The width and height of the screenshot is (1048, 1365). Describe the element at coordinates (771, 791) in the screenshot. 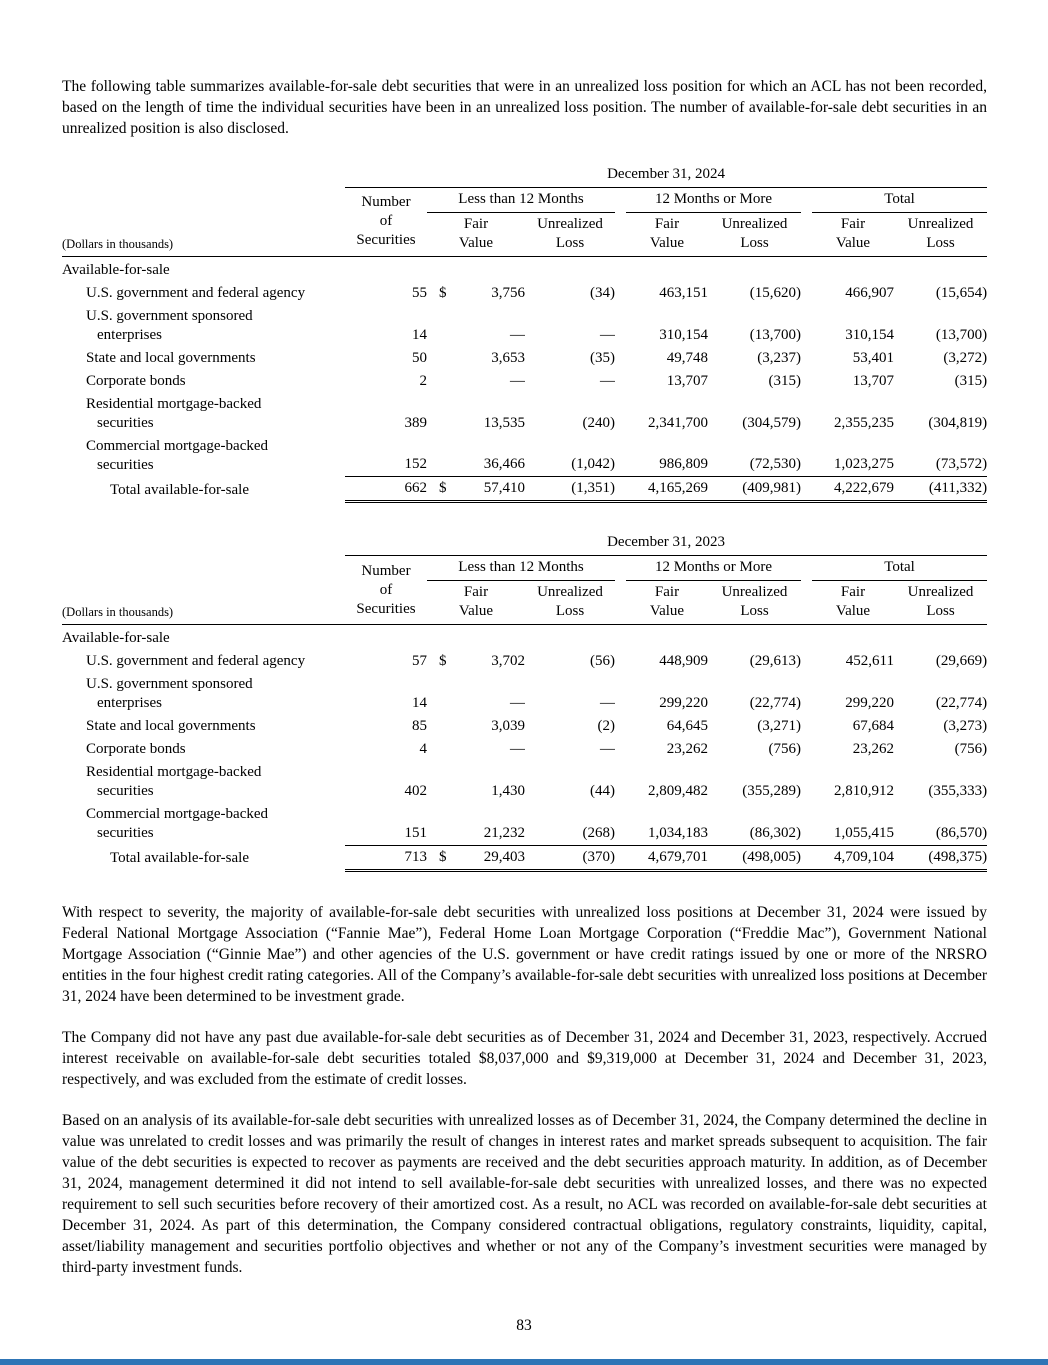

I see `cell-unrealized-loss-more: (355,289)` at that location.